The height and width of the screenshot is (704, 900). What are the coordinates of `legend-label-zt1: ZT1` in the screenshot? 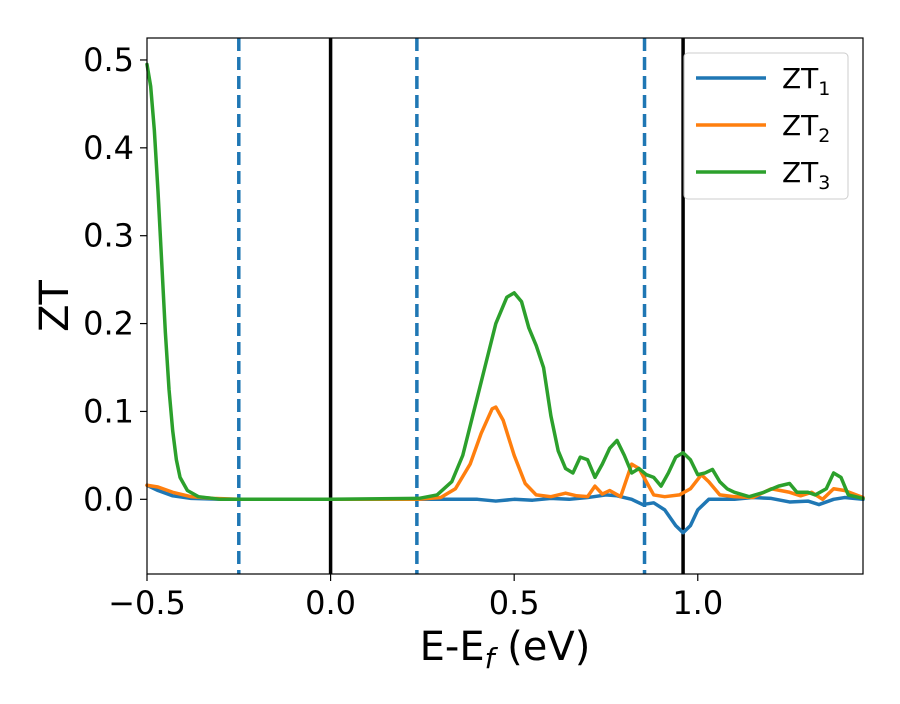 It's located at (806, 81).